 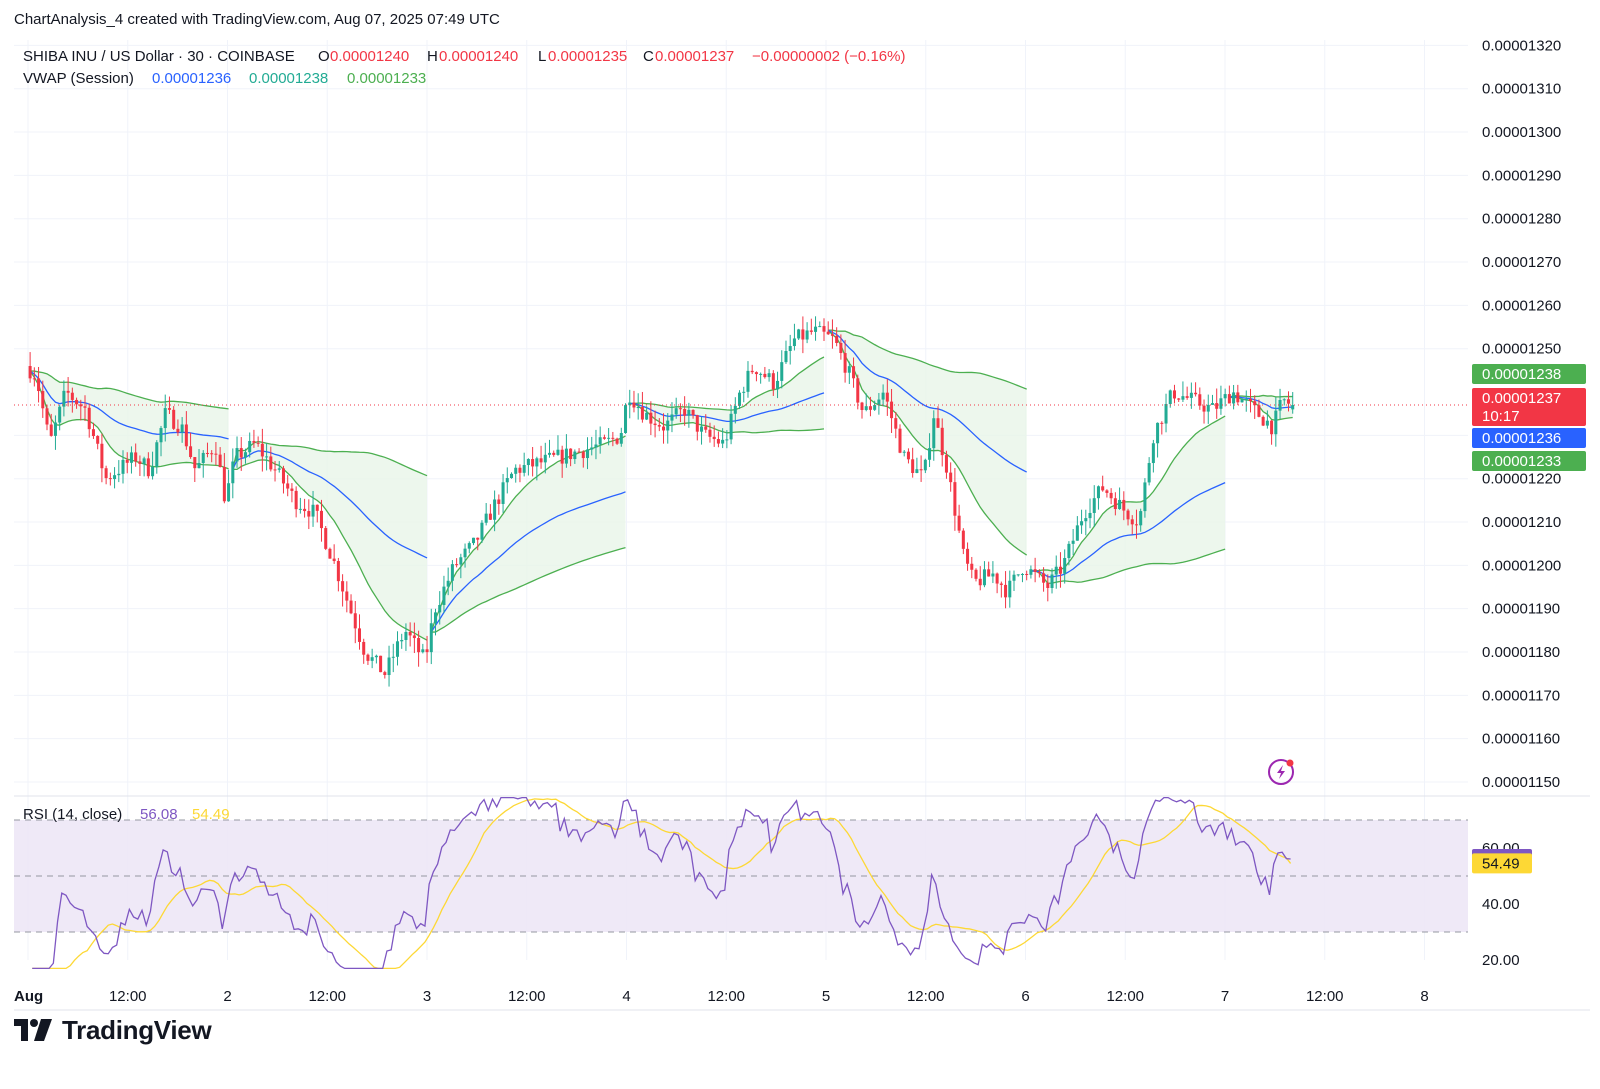 I want to click on alert-icon-ring, so click(x=1281, y=772).